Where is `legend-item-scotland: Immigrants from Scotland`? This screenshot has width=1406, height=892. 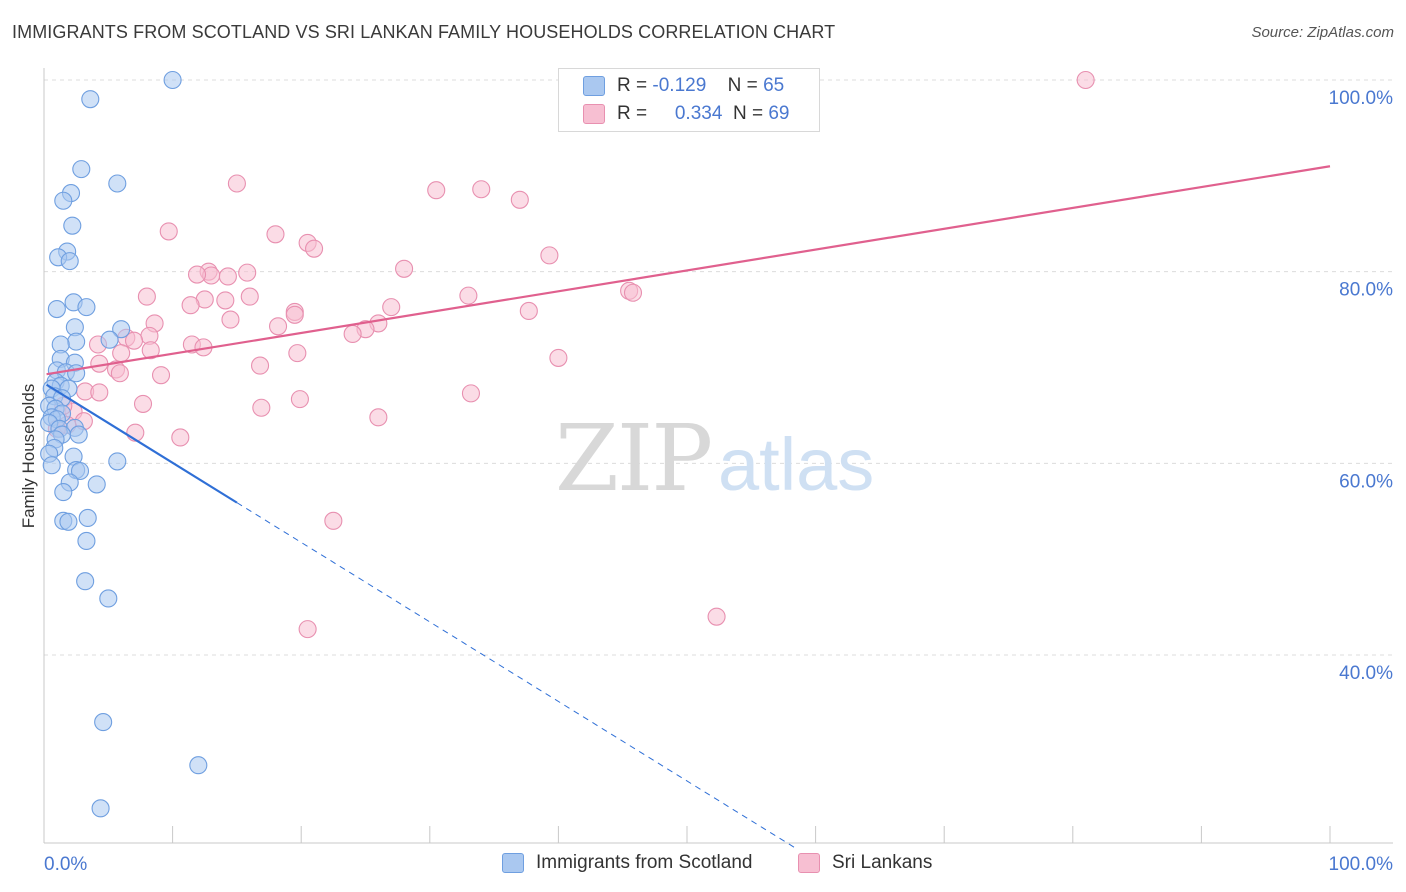 legend-item-scotland: Immigrants from Scotland is located at coordinates (627, 863).